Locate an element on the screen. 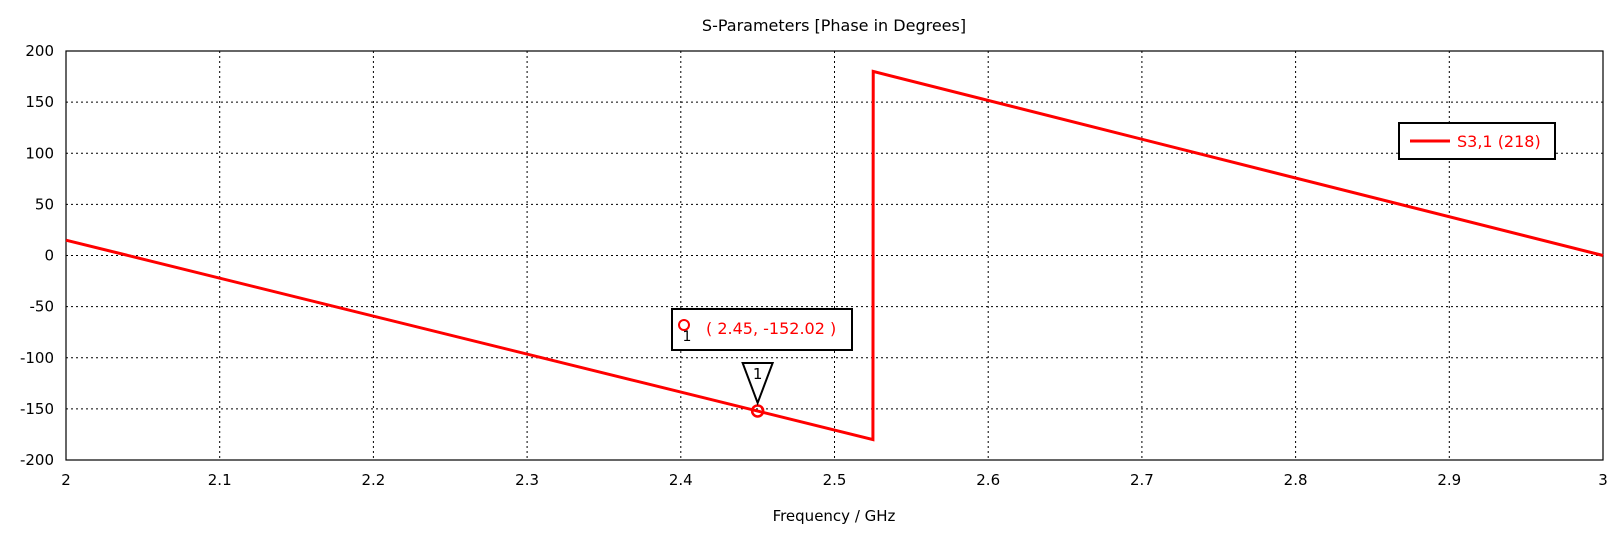 Image resolution: width=1623 pixels, height=534 pixels. x-tick-label: 2.9 is located at coordinates (1449, 480).